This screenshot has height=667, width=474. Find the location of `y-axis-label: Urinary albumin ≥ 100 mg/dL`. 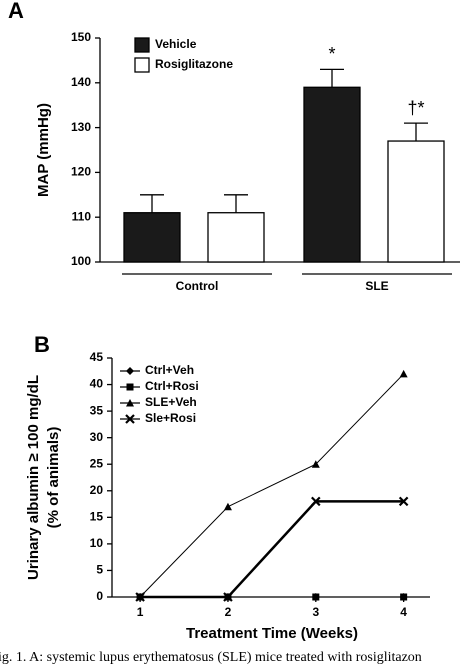

y-axis-label: Urinary albumin ≥ 100 mg/dL is located at coordinates (33, 477).